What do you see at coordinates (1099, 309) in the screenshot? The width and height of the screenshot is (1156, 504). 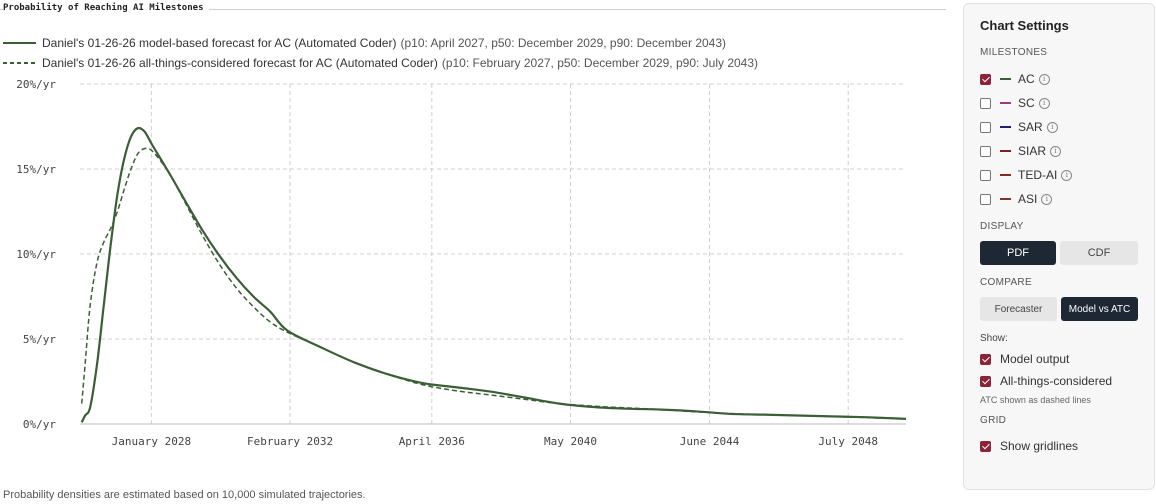 I see `compare-model-vs-atc-button: Model vs ATC` at bounding box center [1099, 309].